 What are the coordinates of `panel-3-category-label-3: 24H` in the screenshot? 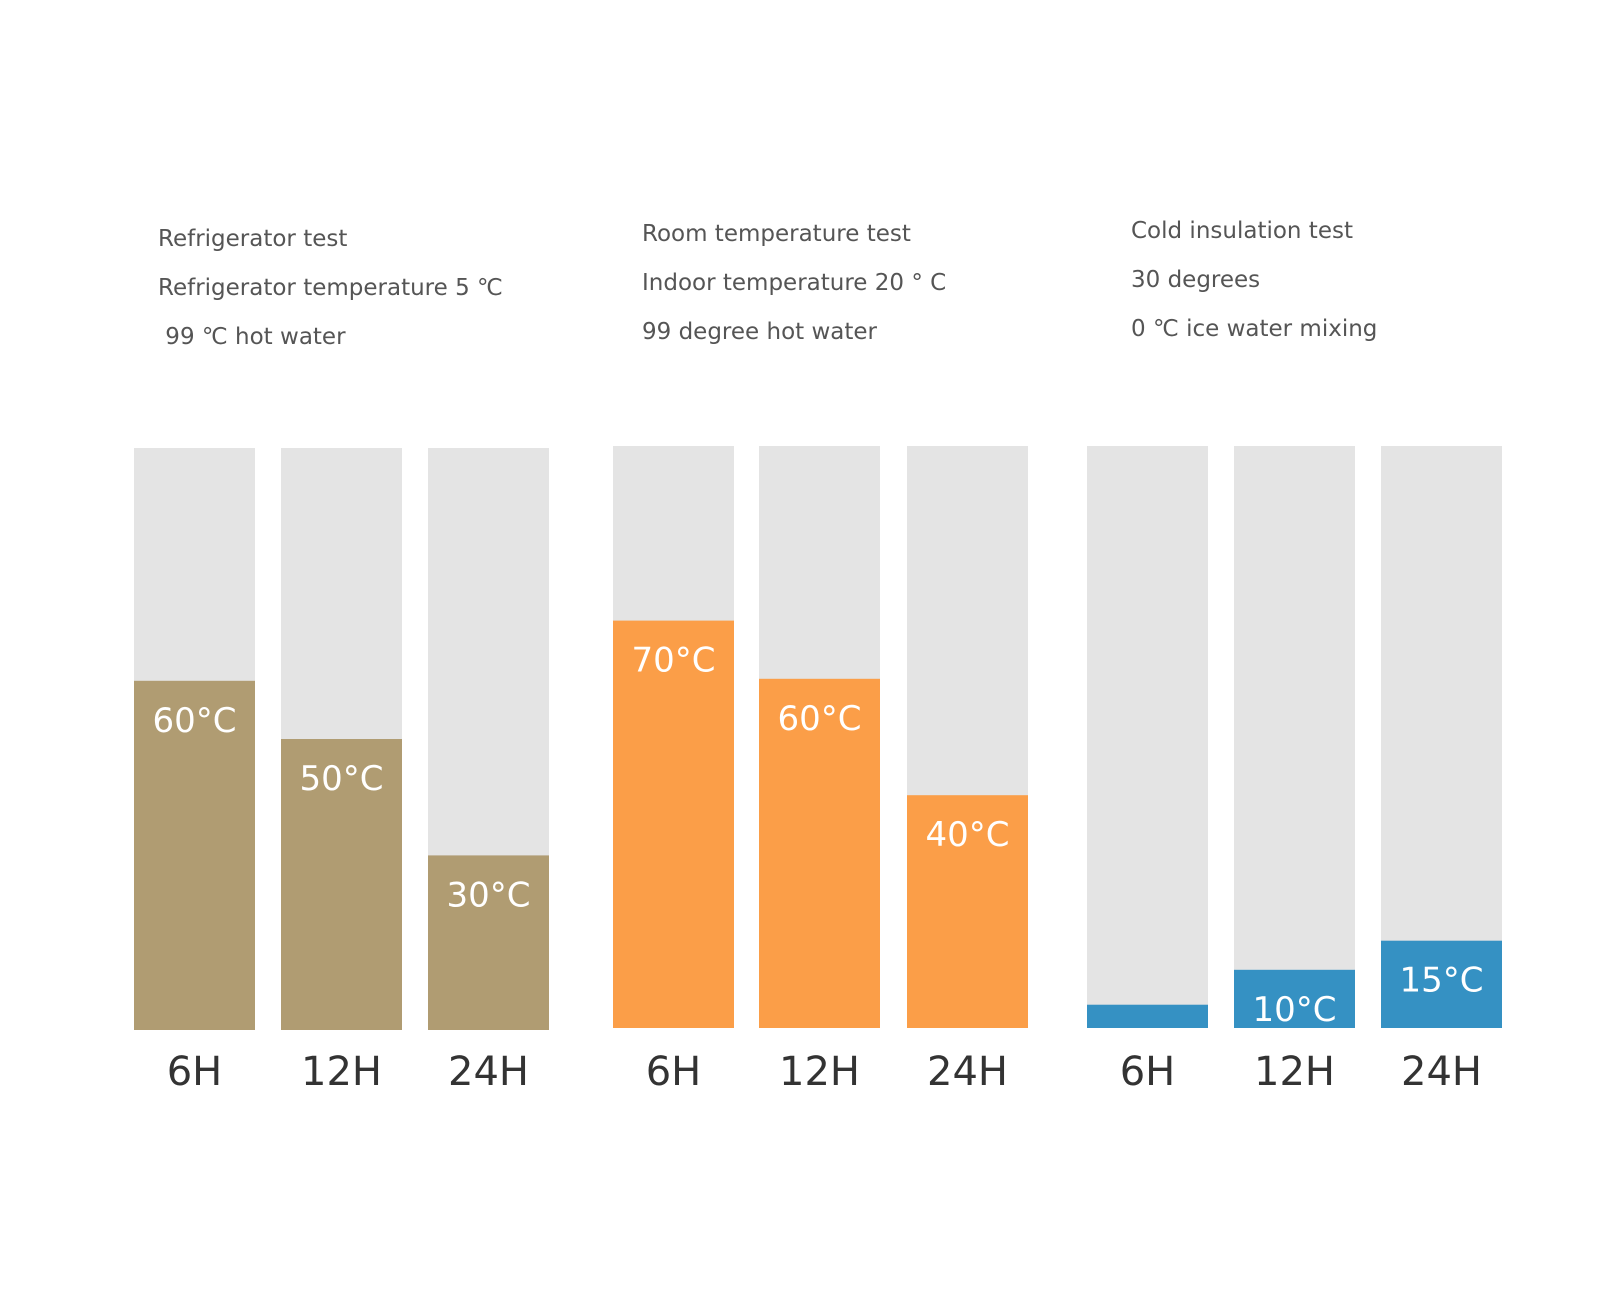 It's located at (1441, 1072).